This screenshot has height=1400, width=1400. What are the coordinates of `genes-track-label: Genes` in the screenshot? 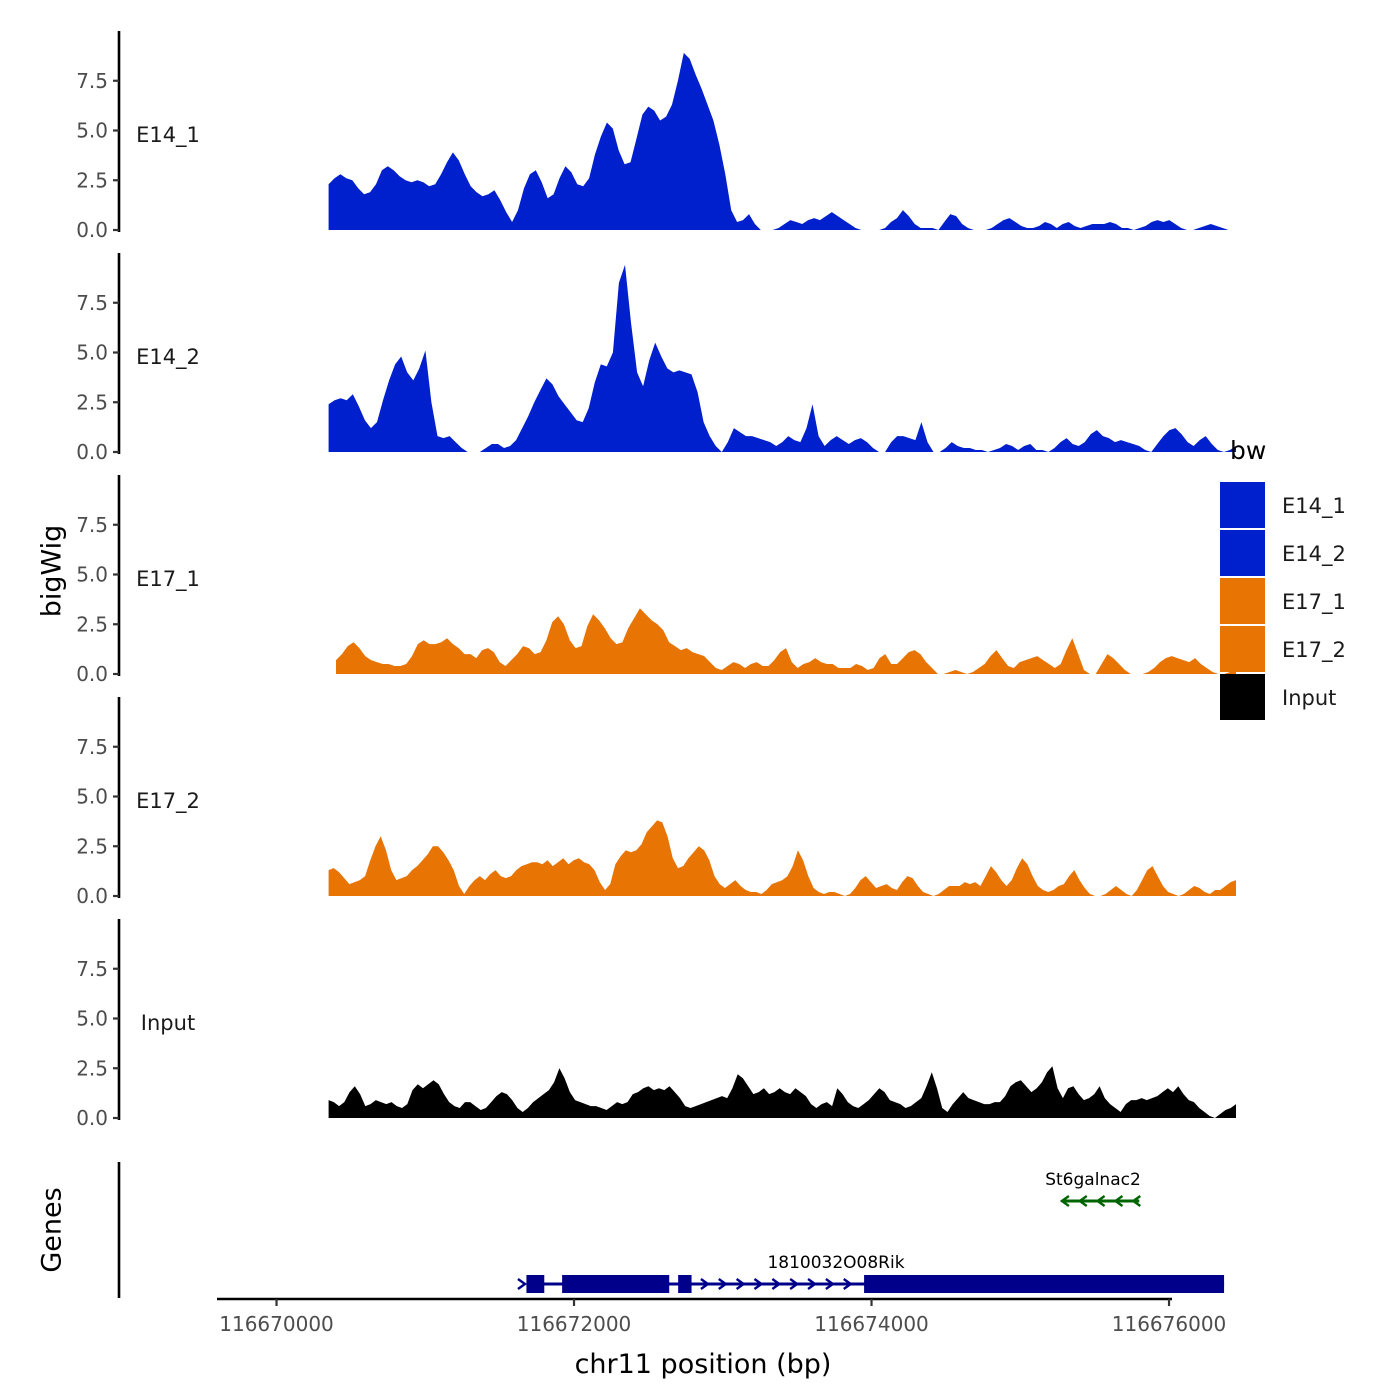 It's located at (52, 1229).